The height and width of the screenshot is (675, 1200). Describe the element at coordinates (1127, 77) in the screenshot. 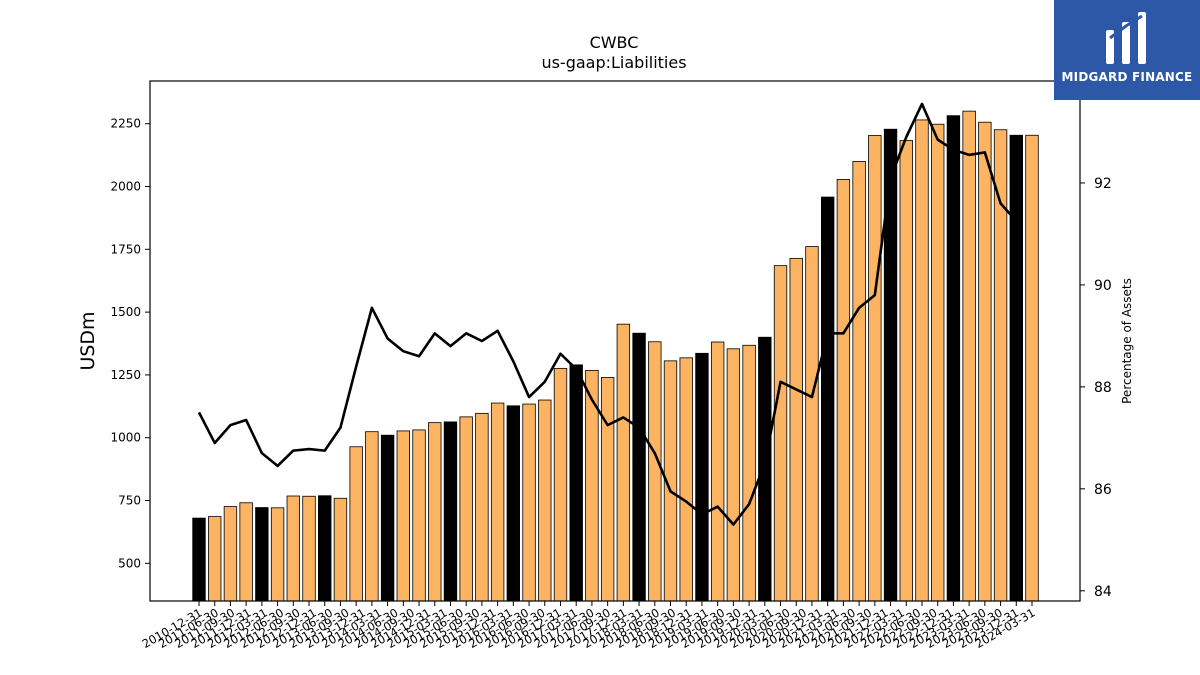

I see `brand-name: MIDGARD FINANCE` at that location.